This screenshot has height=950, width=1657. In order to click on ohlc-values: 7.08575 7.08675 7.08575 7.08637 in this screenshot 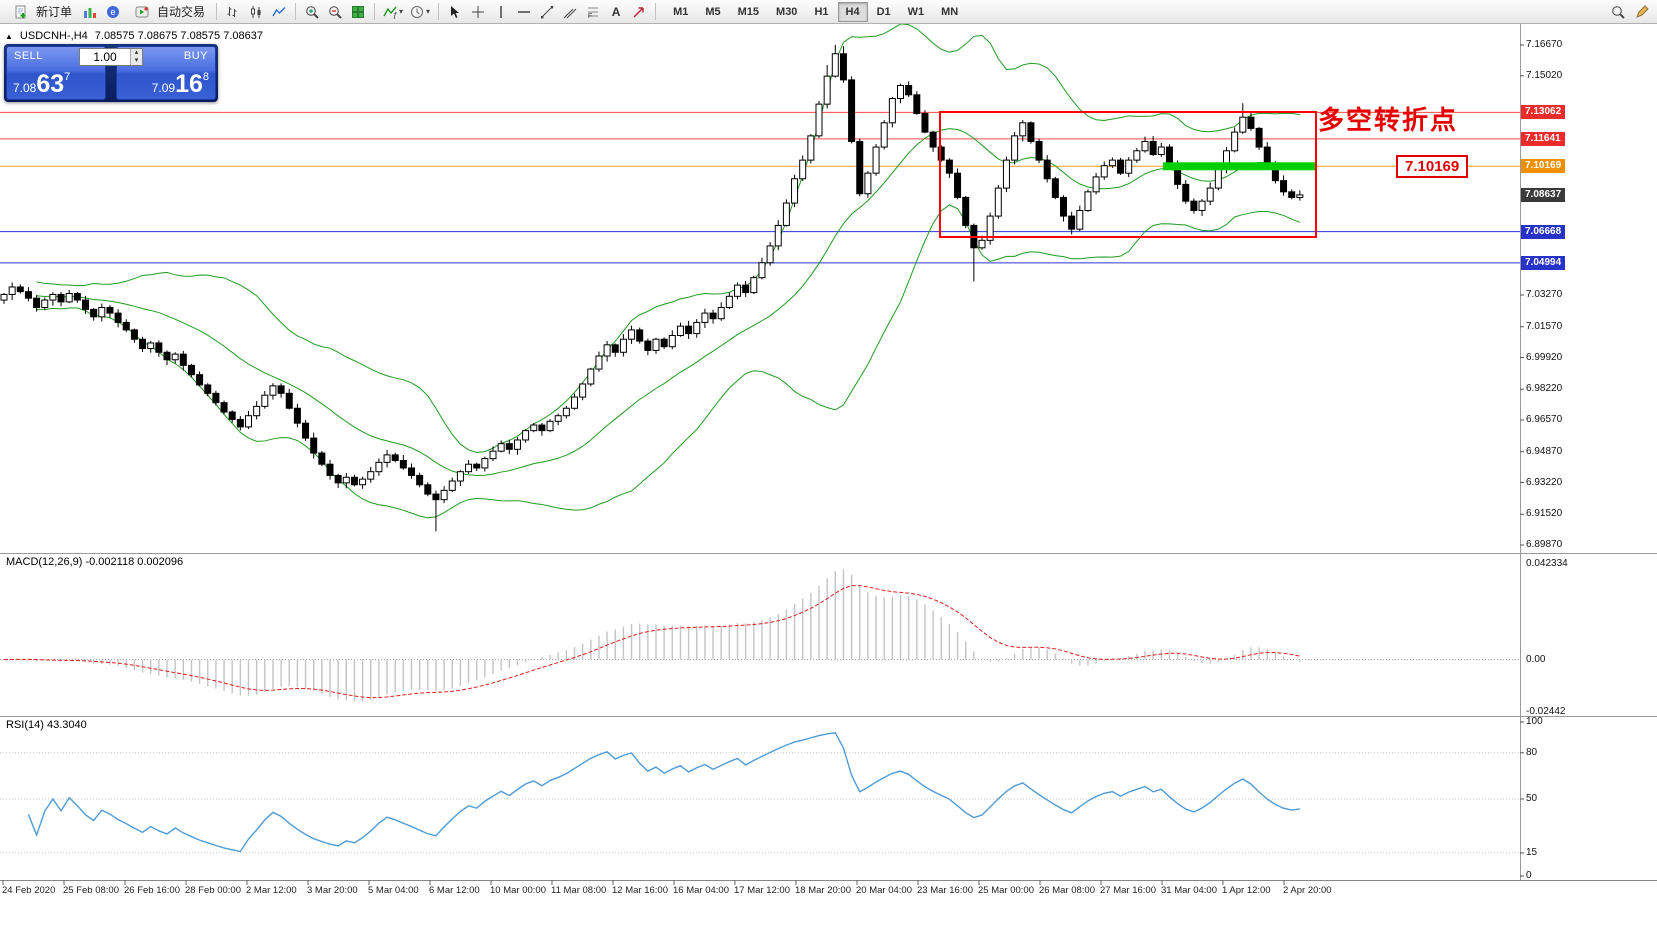, I will do `click(178, 36)`.